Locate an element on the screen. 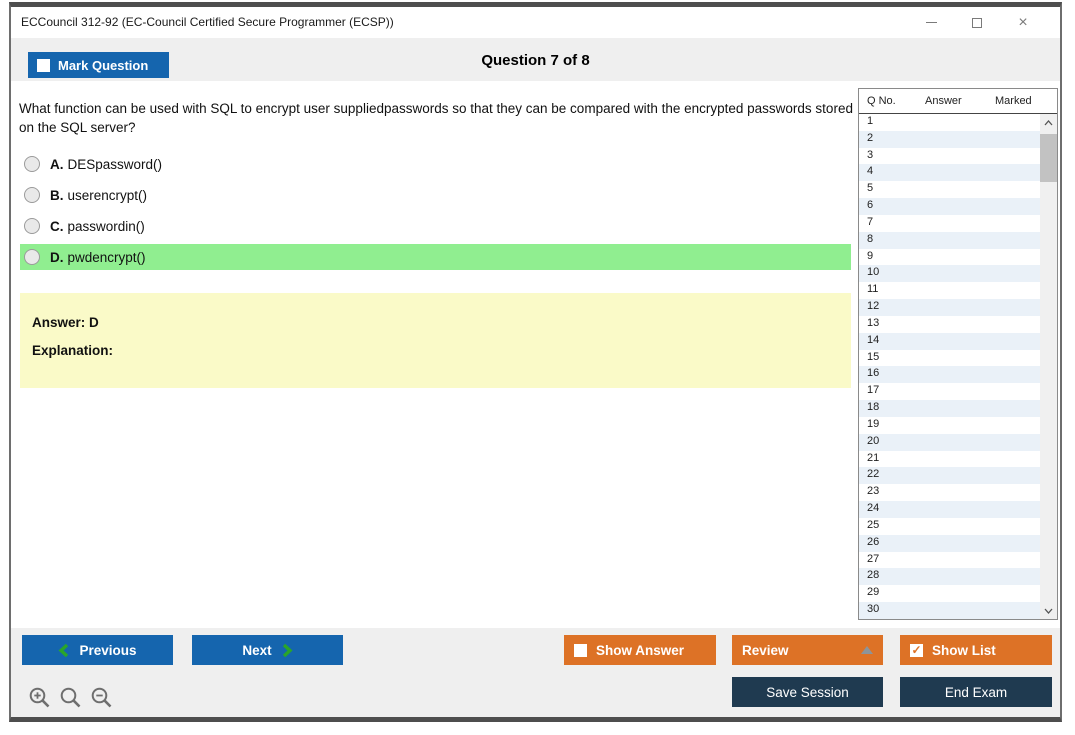 This screenshot has width=1075, height=735. question-list-row: 10 is located at coordinates (949, 274).